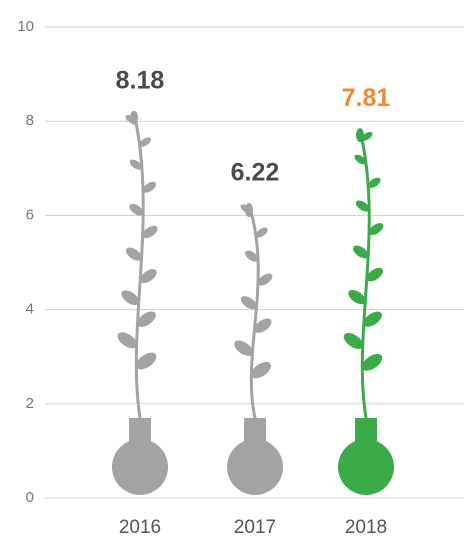  I want to click on y-tick-label: 4, so click(30, 309).